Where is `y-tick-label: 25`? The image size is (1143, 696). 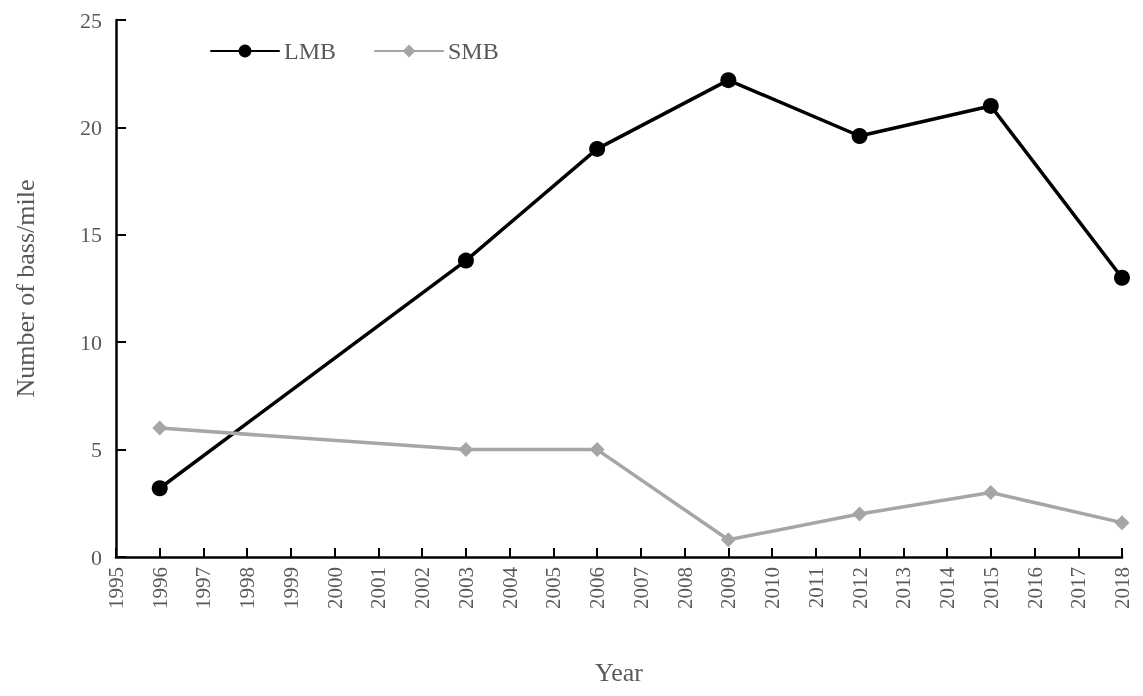 y-tick-label: 25 is located at coordinates (91, 20).